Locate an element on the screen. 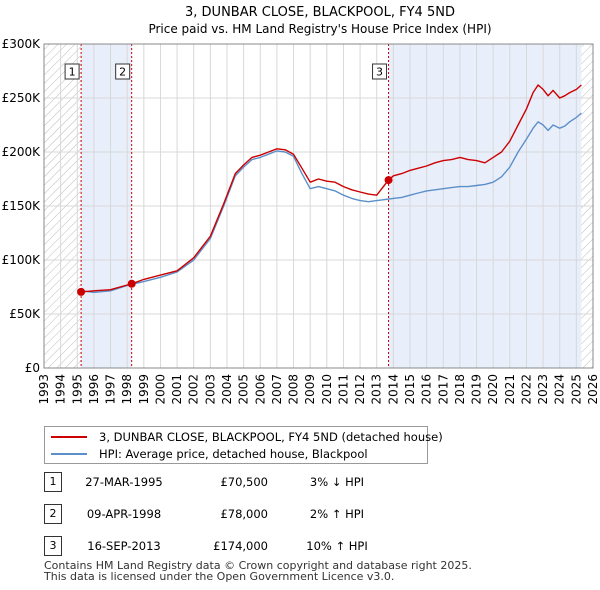  table-row: 3 16-SEP-2013 £174,000 10% ↑ HPI is located at coordinates (254, 546).